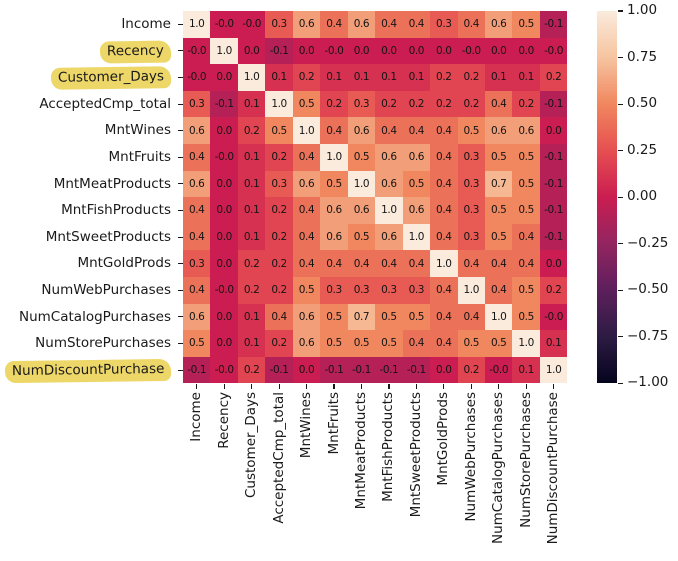 The image size is (678, 561). What do you see at coordinates (89, 237) in the screenshot?
I see `row-label: MntSweetProducts` at bounding box center [89, 237].